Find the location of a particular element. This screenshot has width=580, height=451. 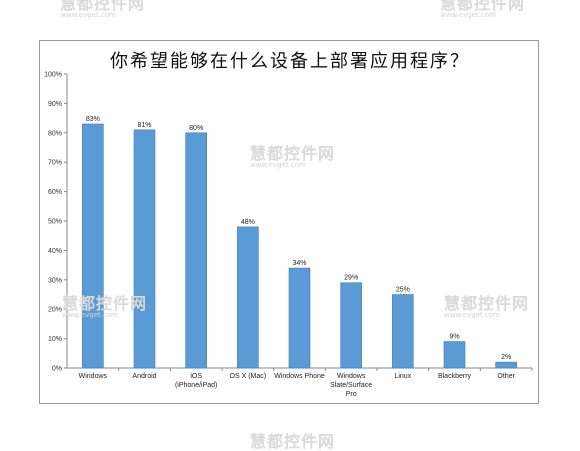

data-label: 25% is located at coordinates (403, 290).